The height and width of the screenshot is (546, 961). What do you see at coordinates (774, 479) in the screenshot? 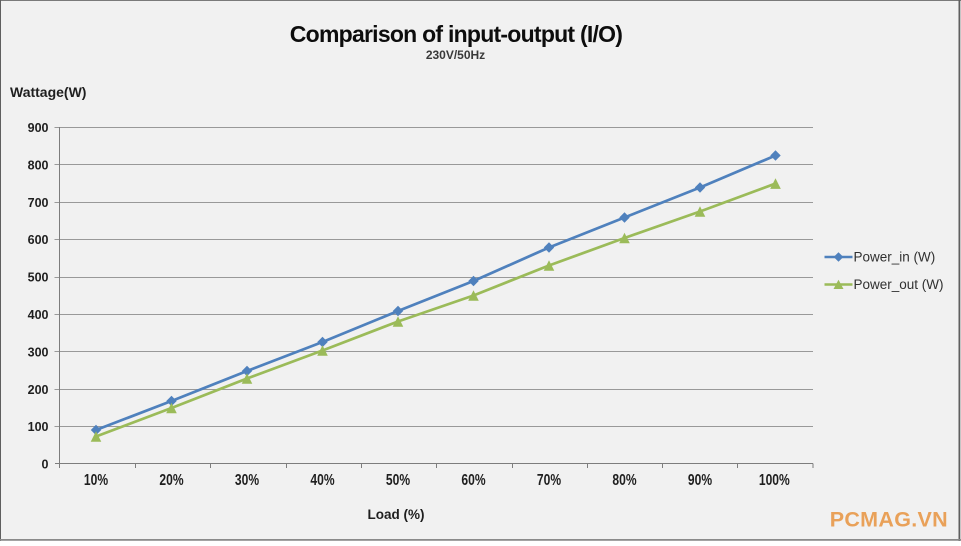
I see `svg-text: 100%` at bounding box center [774, 479].